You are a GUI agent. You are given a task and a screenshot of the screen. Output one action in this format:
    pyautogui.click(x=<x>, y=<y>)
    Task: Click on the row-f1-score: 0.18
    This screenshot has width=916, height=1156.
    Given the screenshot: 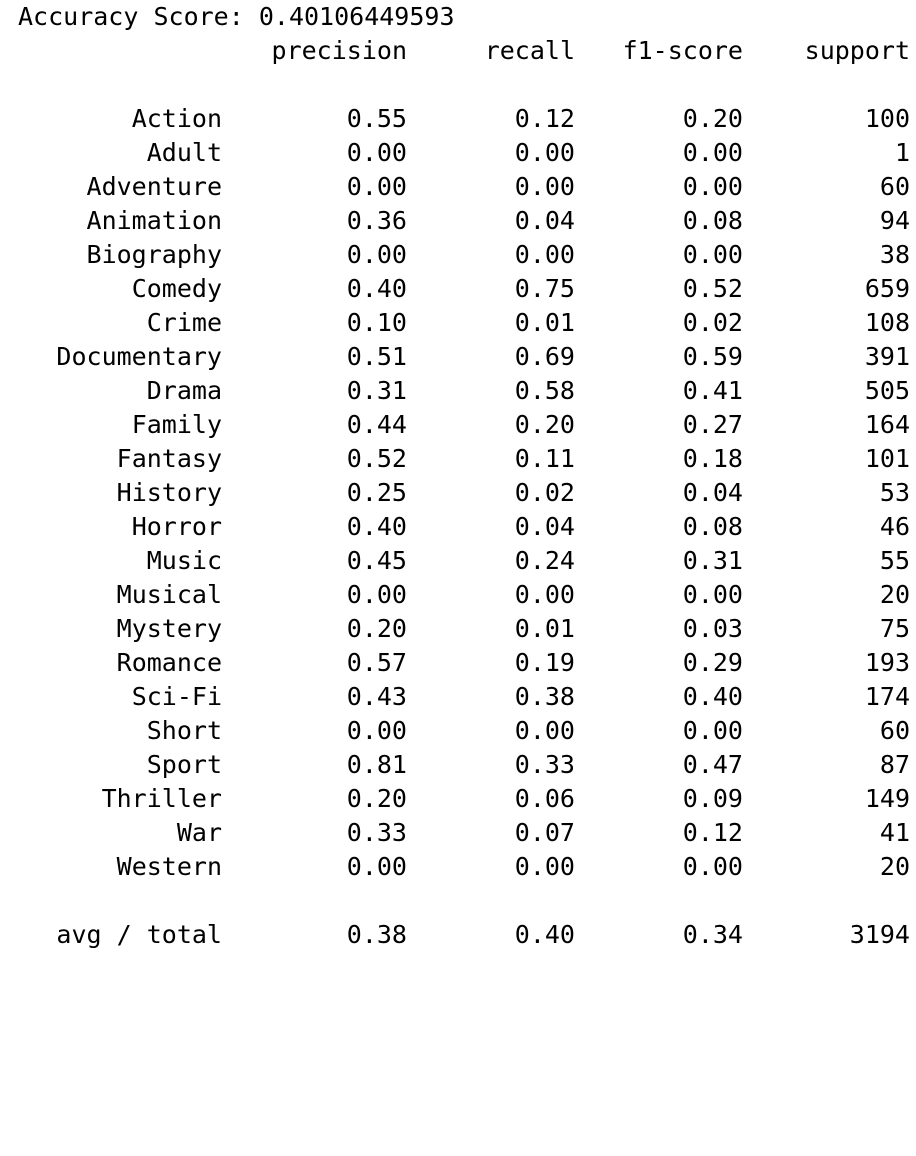 What is the action you would take?
    pyautogui.click(x=712, y=458)
    